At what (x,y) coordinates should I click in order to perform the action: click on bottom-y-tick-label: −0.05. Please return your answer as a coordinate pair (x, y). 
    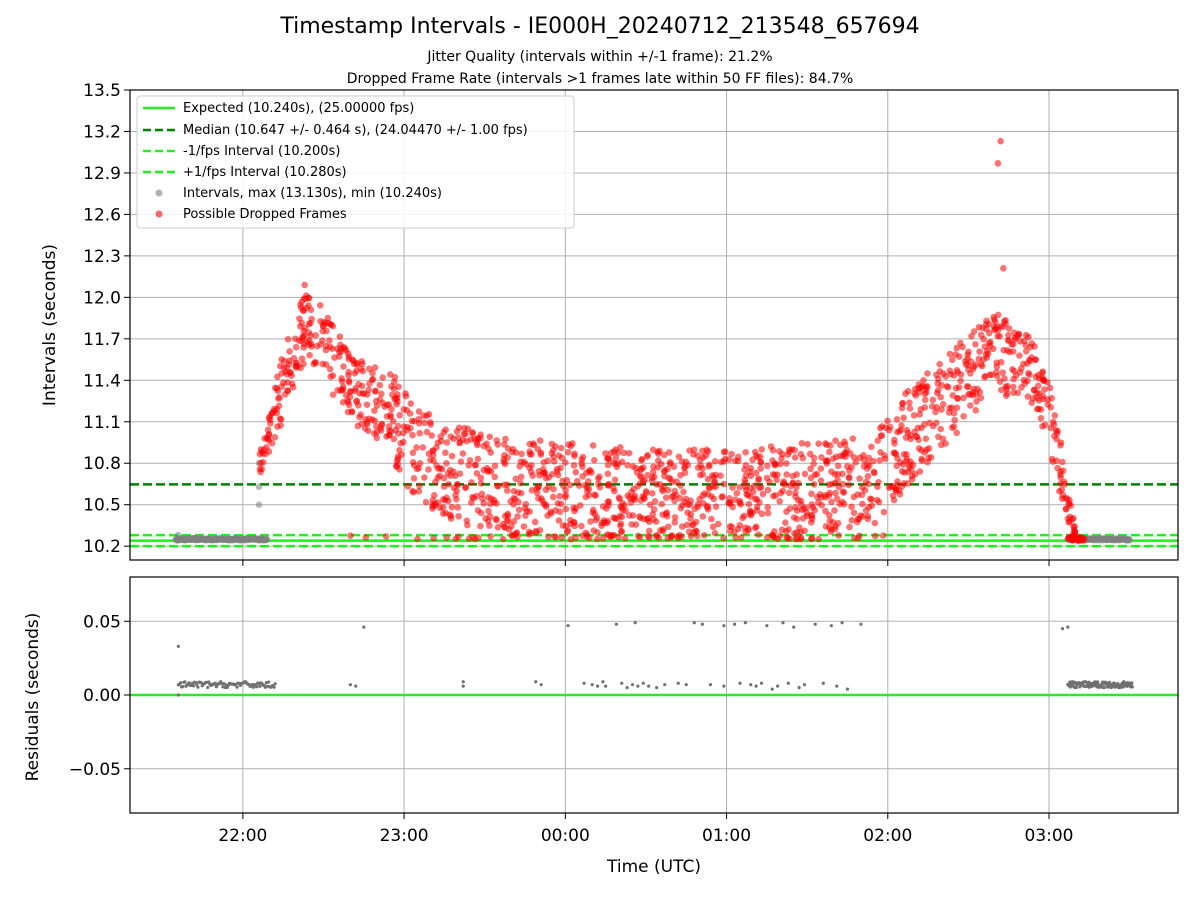
    Looking at the image, I should click on (95, 770).